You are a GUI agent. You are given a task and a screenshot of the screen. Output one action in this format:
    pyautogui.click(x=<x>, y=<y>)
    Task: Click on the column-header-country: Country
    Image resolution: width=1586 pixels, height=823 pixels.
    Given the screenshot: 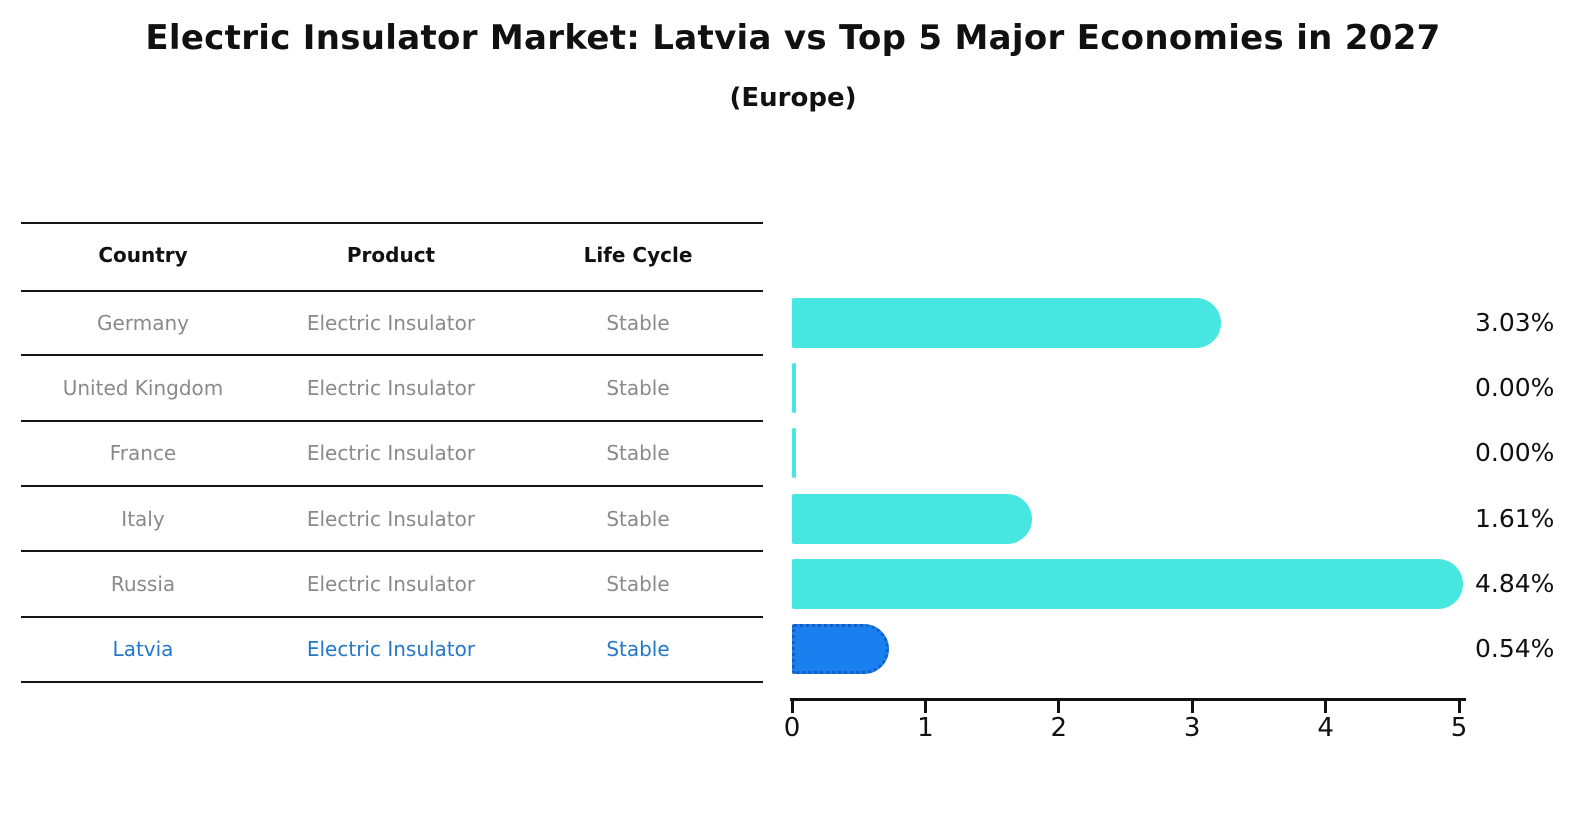 What is the action you would take?
    pyautogui.click(x=143, y=255)
    